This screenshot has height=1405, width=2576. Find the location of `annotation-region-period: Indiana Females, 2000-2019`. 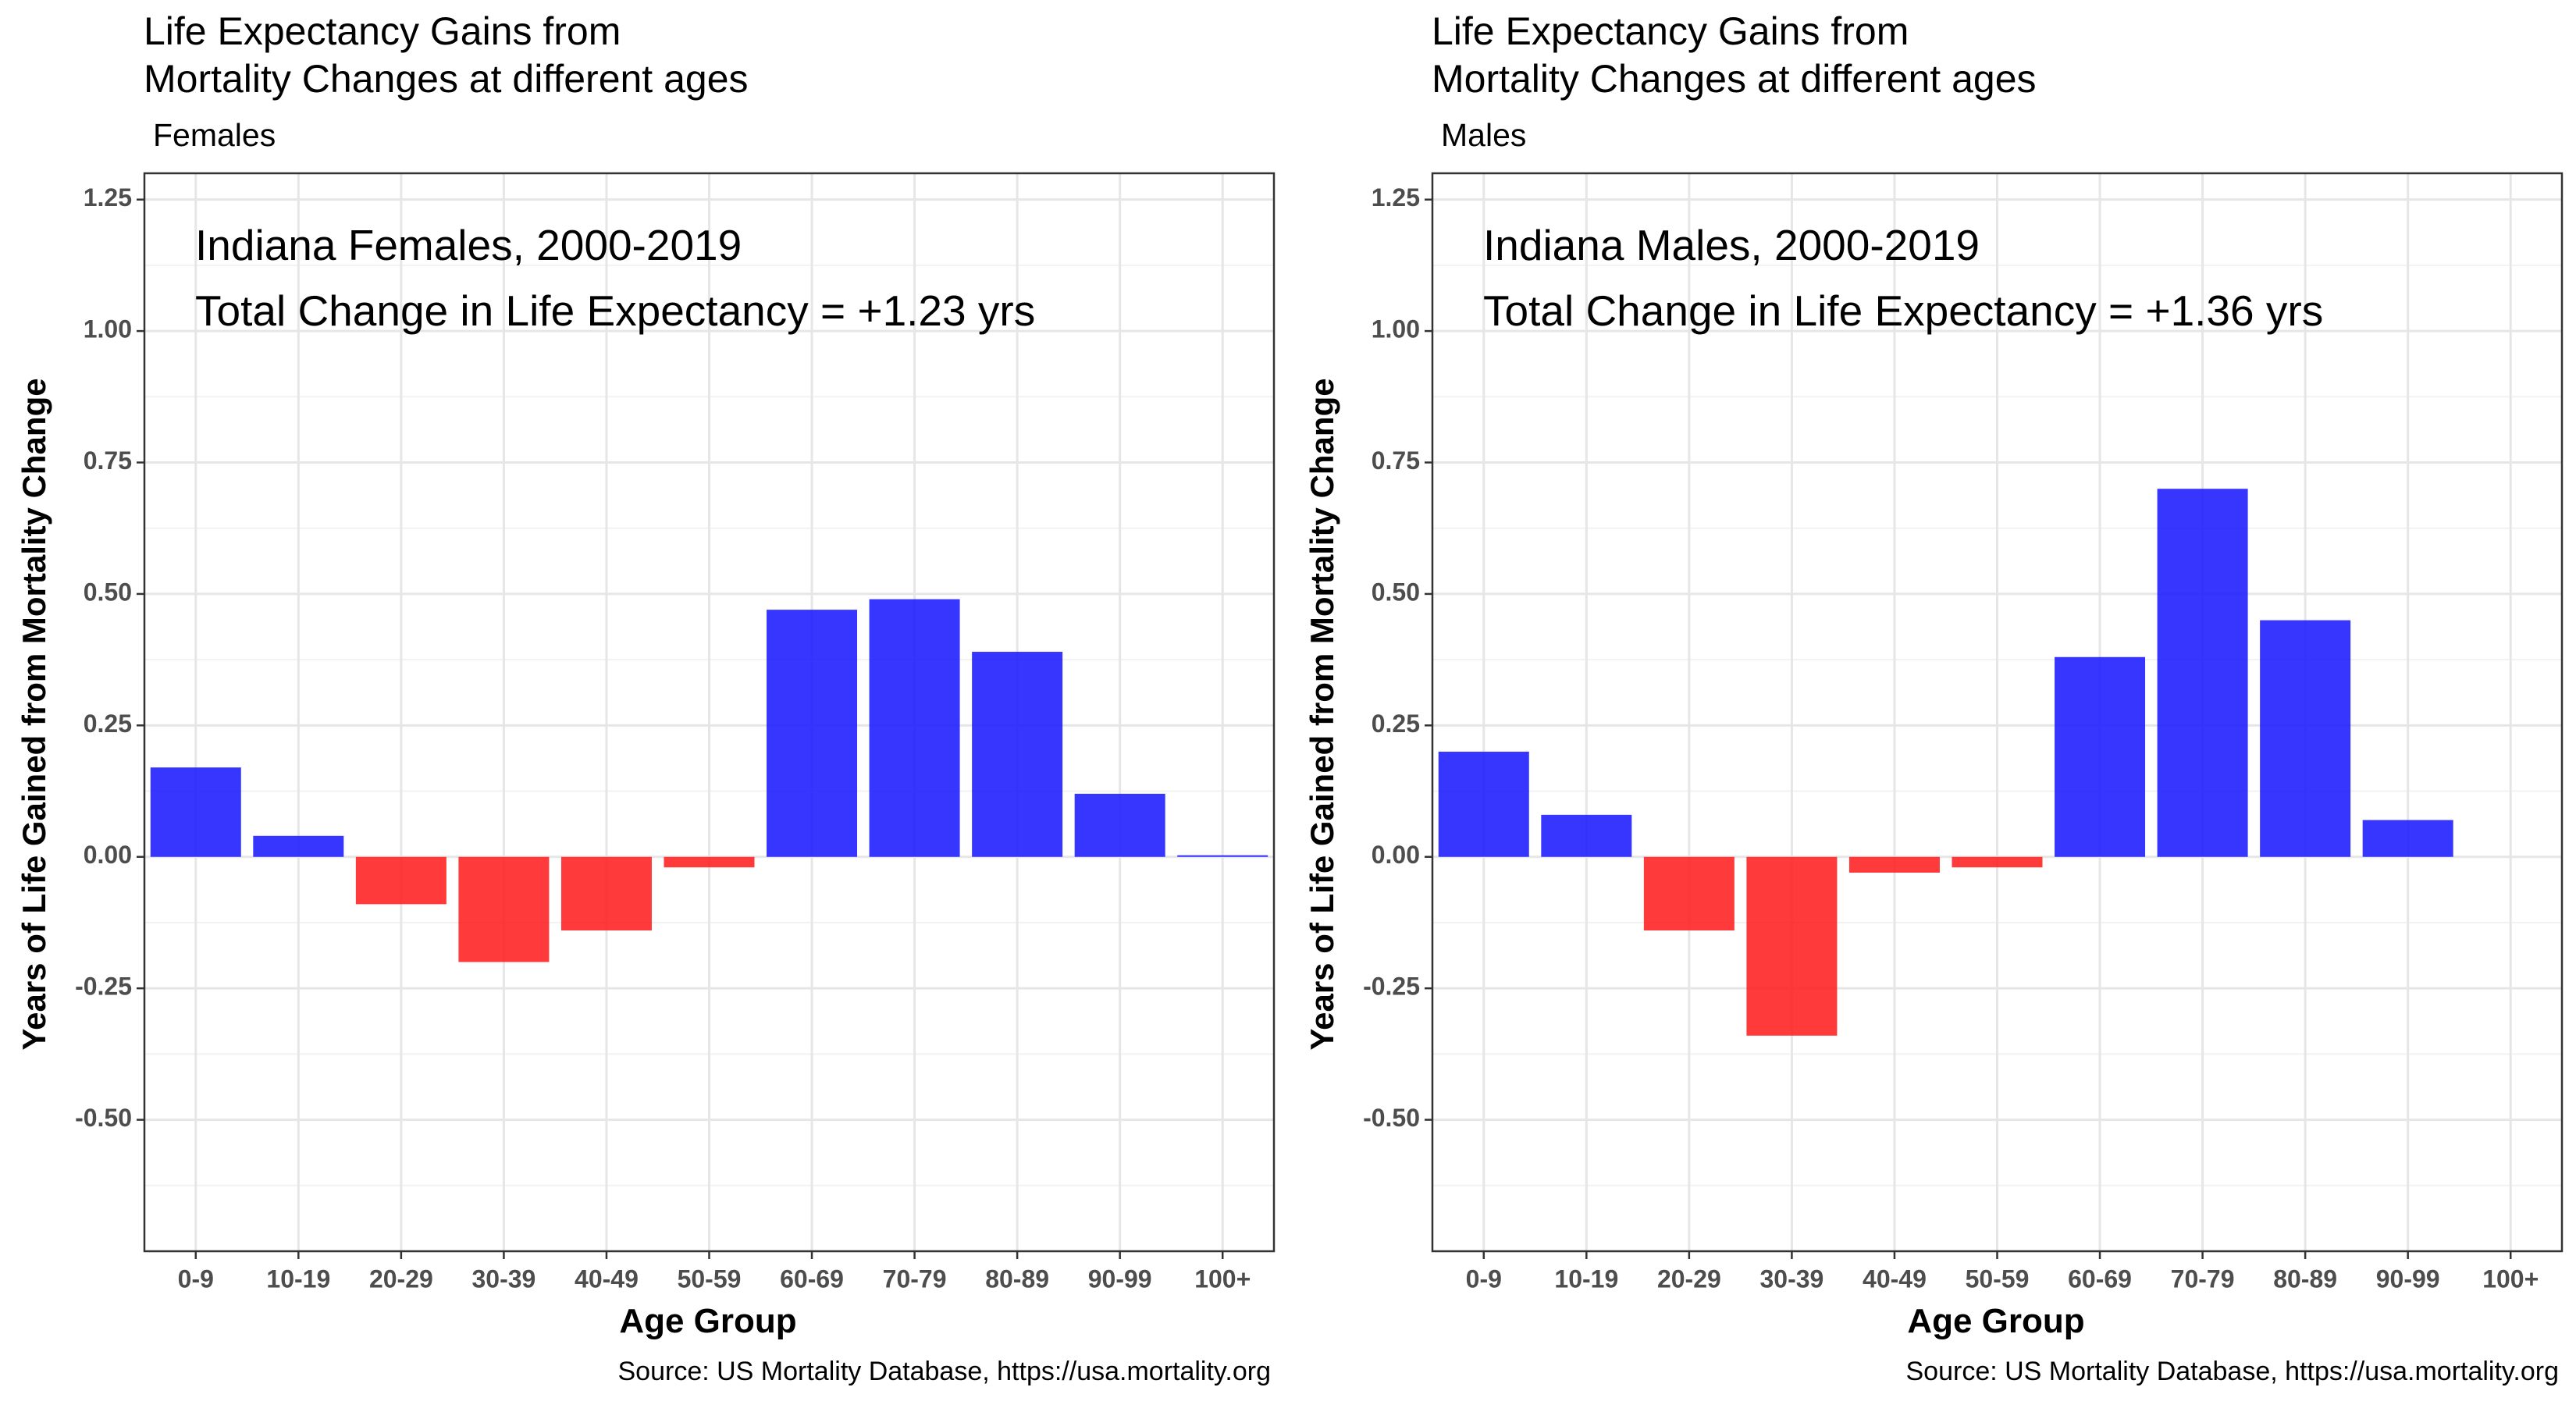

annotation-region-period: Indiana Females, 2000-2019 is located at coordinates (469, 245).